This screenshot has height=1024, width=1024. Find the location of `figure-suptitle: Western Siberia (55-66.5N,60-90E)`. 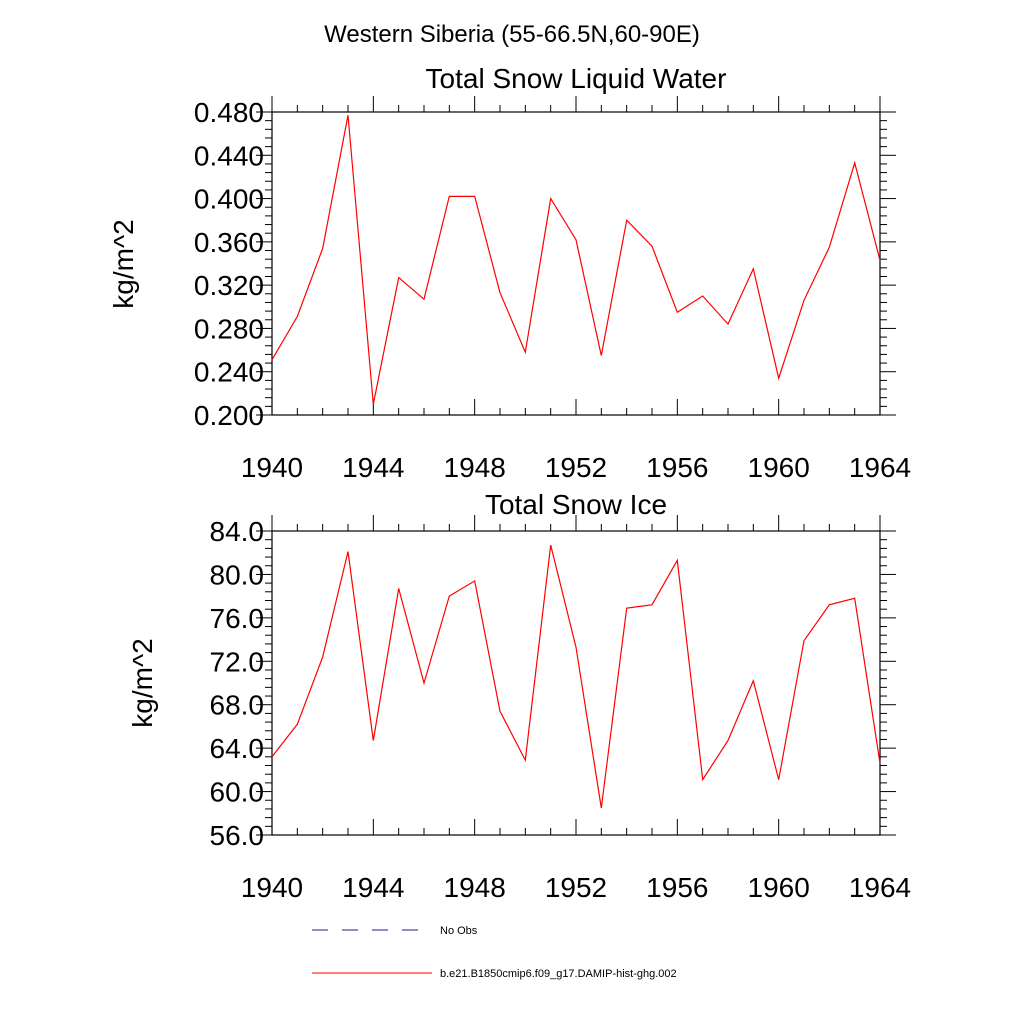

figure-suptitle: Western Siberia (55-66.5N,60-90E) is located at coordinates (512, 34).